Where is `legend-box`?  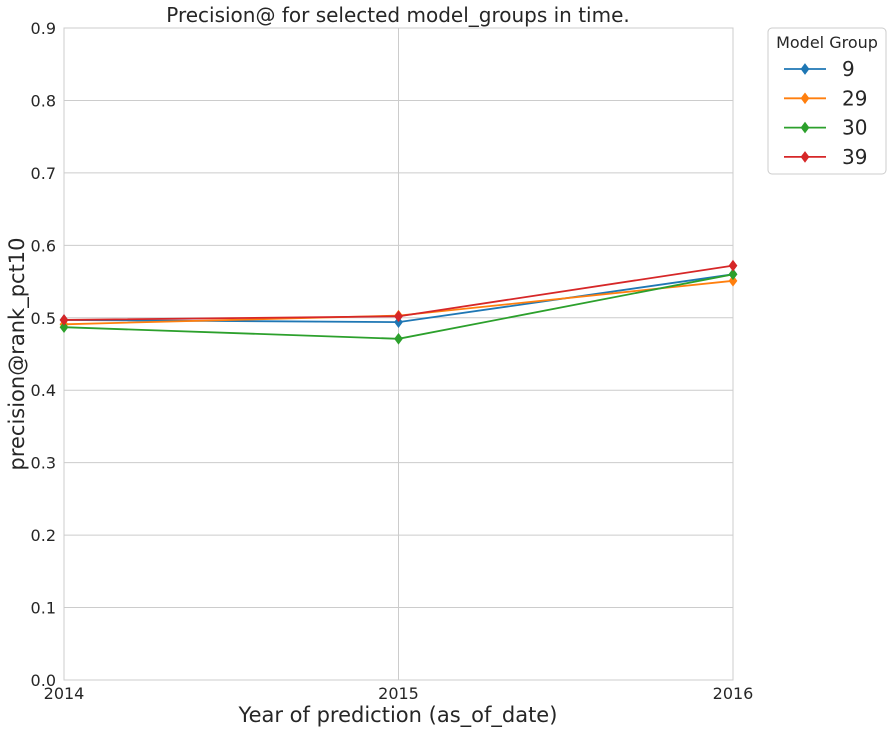
legend-box is located at coordinates (827, 101).